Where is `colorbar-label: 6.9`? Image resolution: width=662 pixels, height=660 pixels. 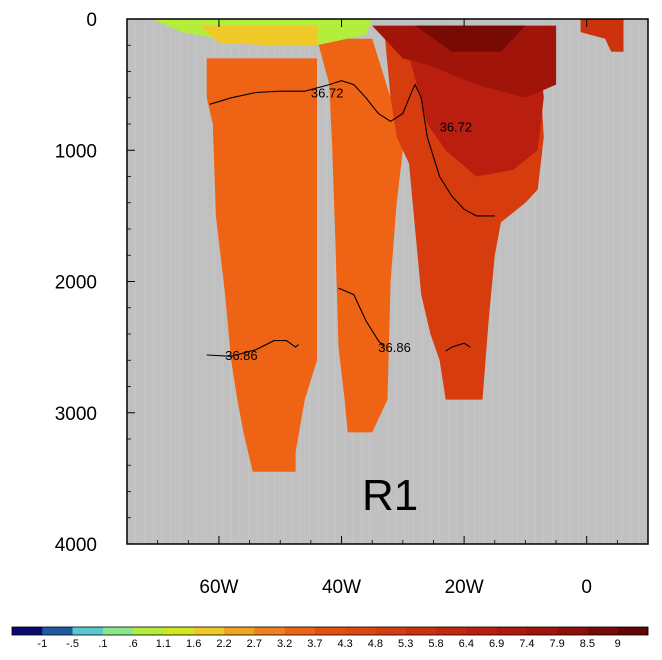
colorbar-label: 6.9 is located at coordinates (496, 644).